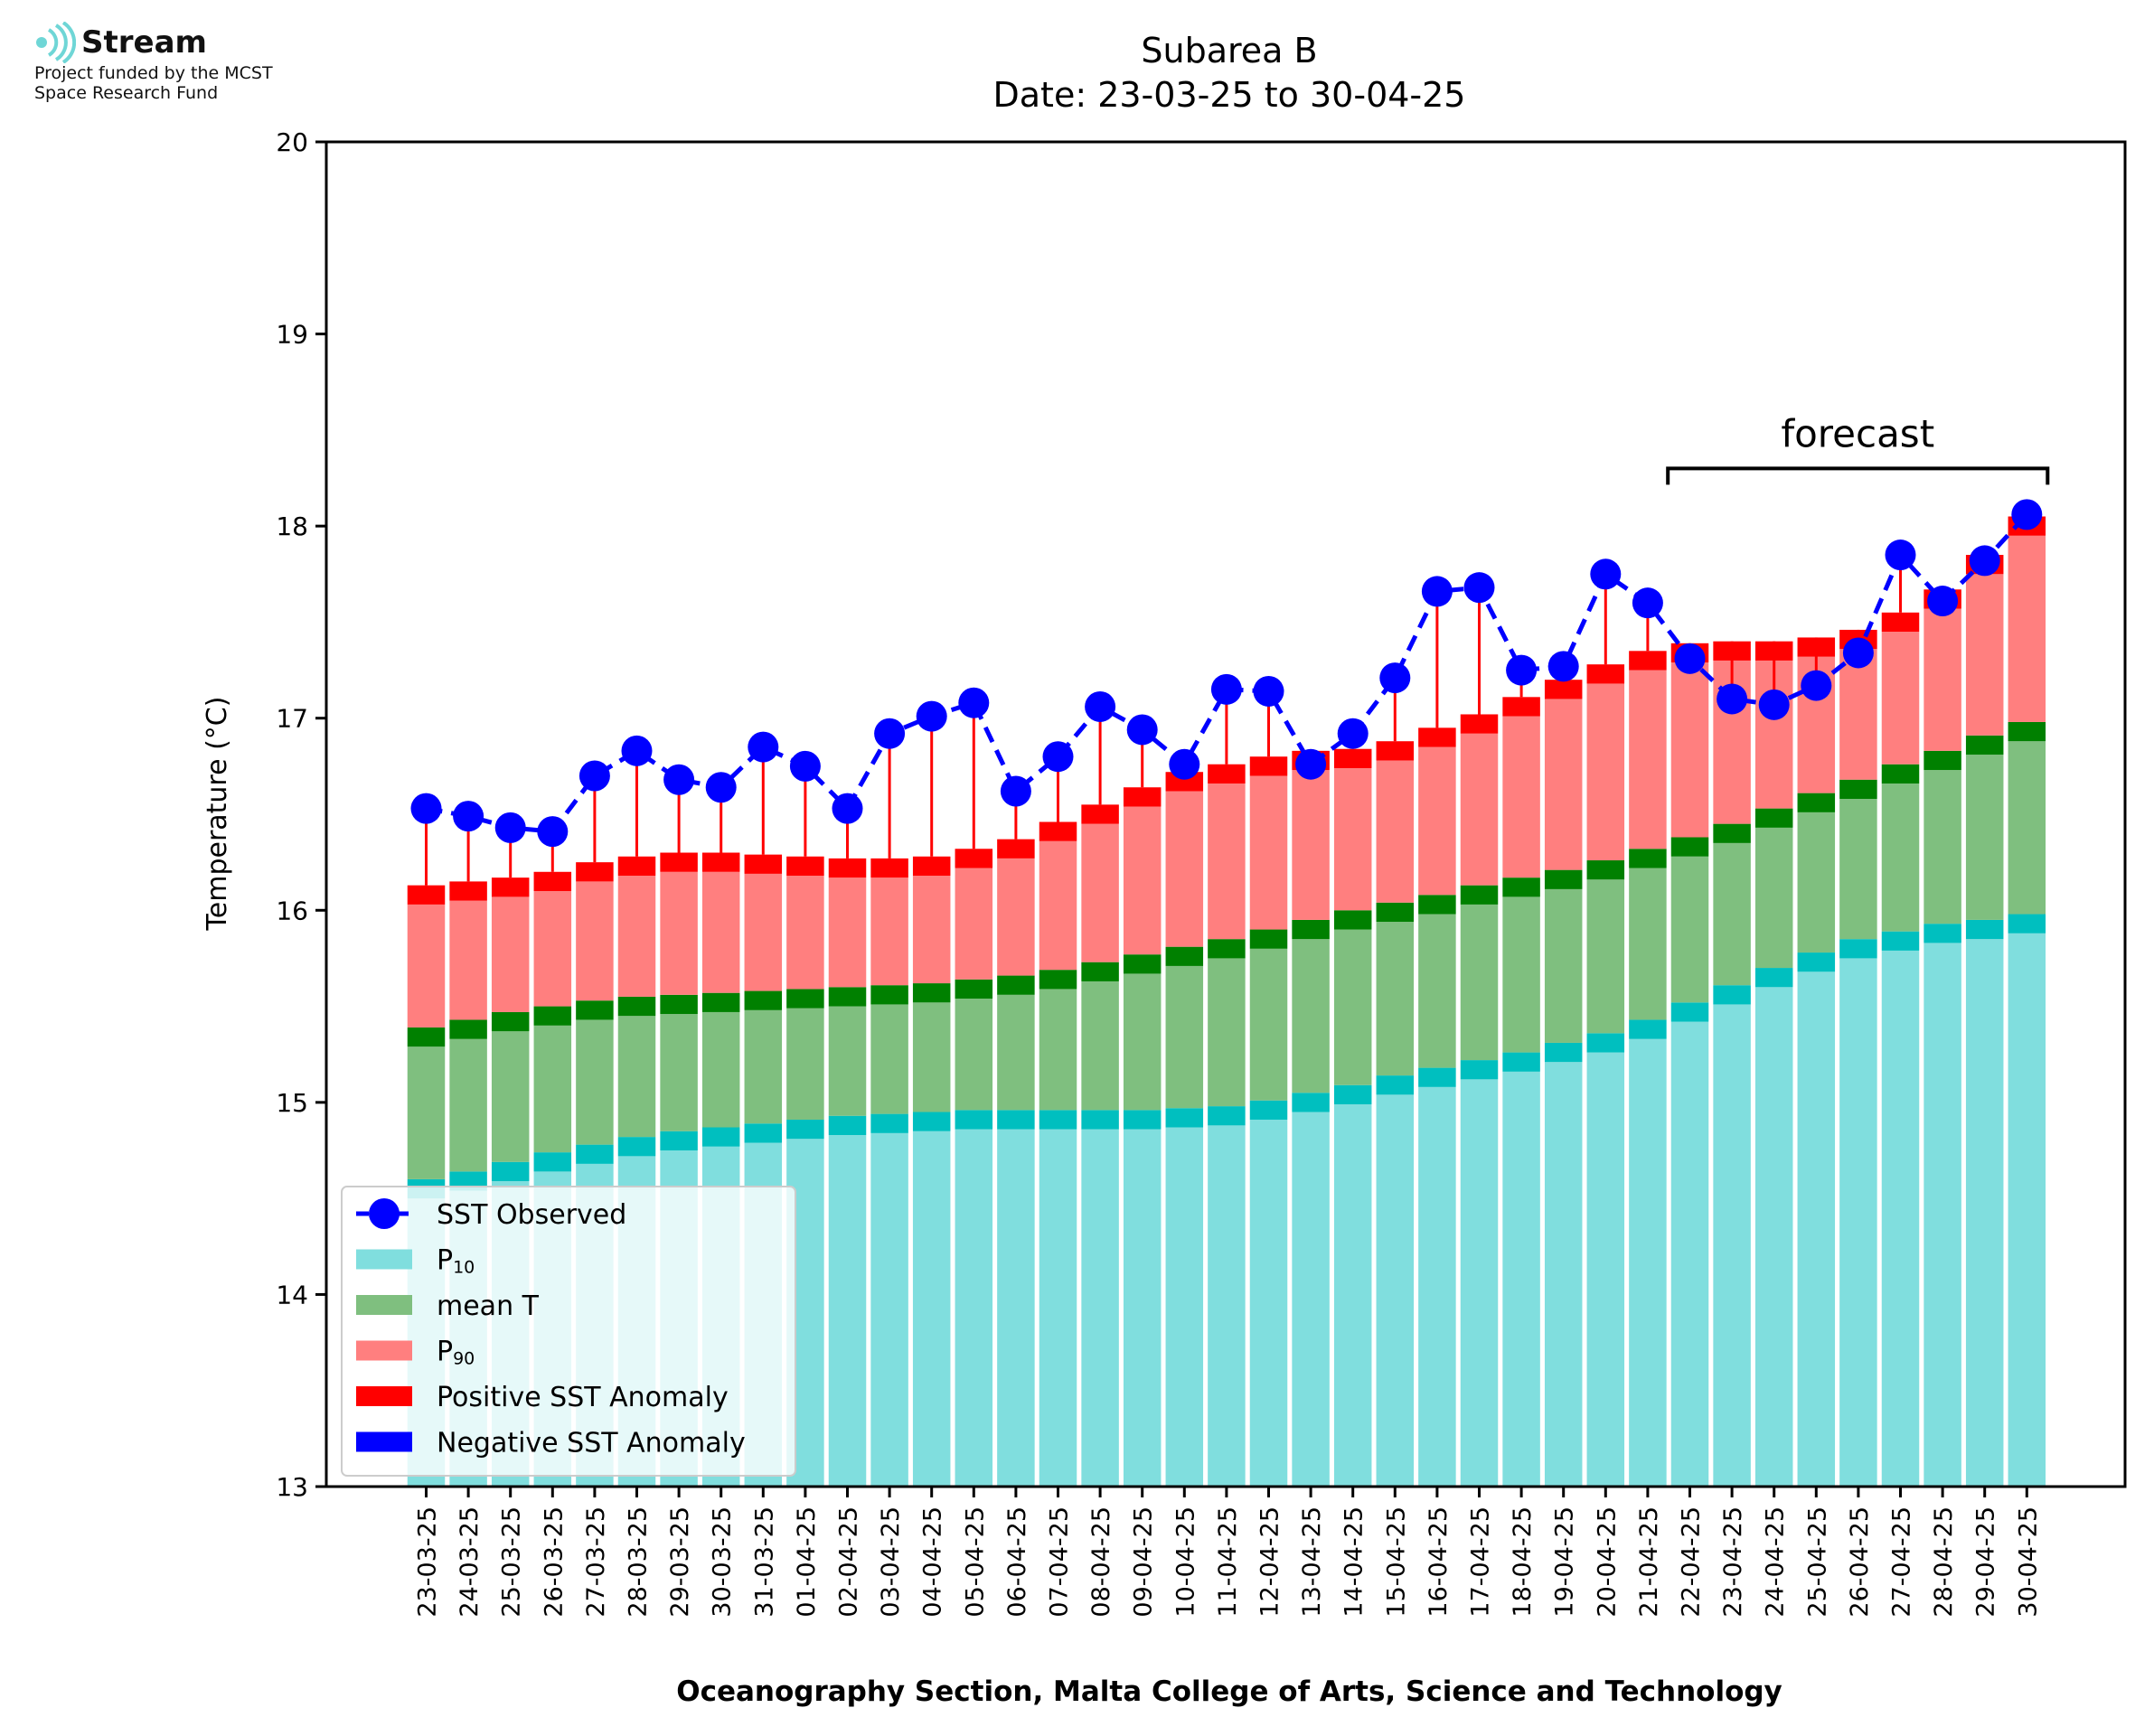  What do you see at coordinates (1858, 476) in the screenshot?
I see `forecast-bracket-line` at bounding box center [1858, 476].